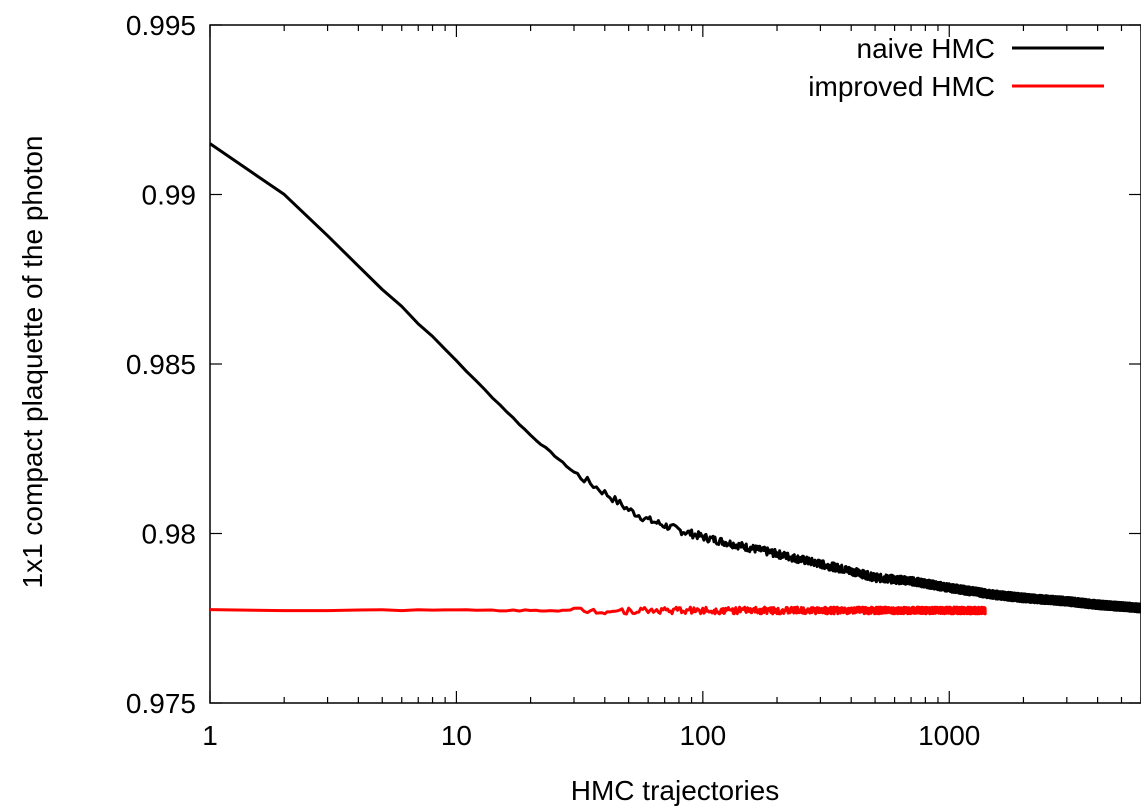 The width and height of the screenshot is (1141, 812). What do you see at coordinates (456, 735) in the screenshot?
I see `x-tick-label: 10` at bounding box center [456, 735].